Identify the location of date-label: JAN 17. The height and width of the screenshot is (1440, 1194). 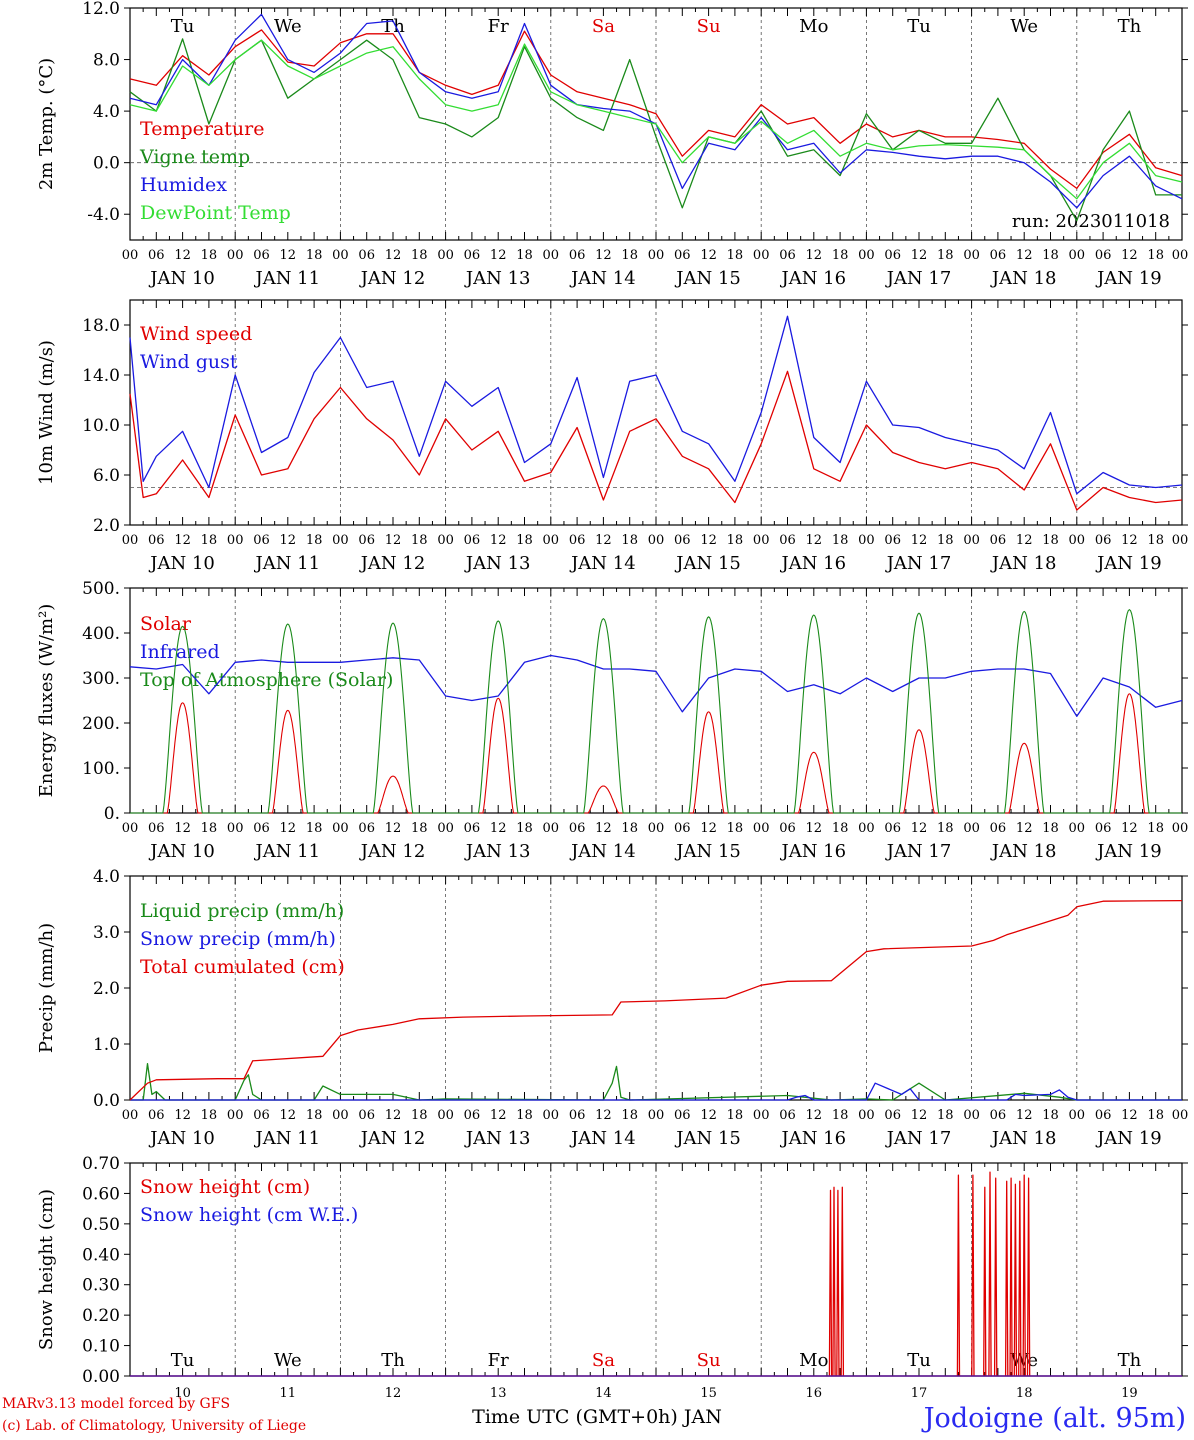
(918, 563).